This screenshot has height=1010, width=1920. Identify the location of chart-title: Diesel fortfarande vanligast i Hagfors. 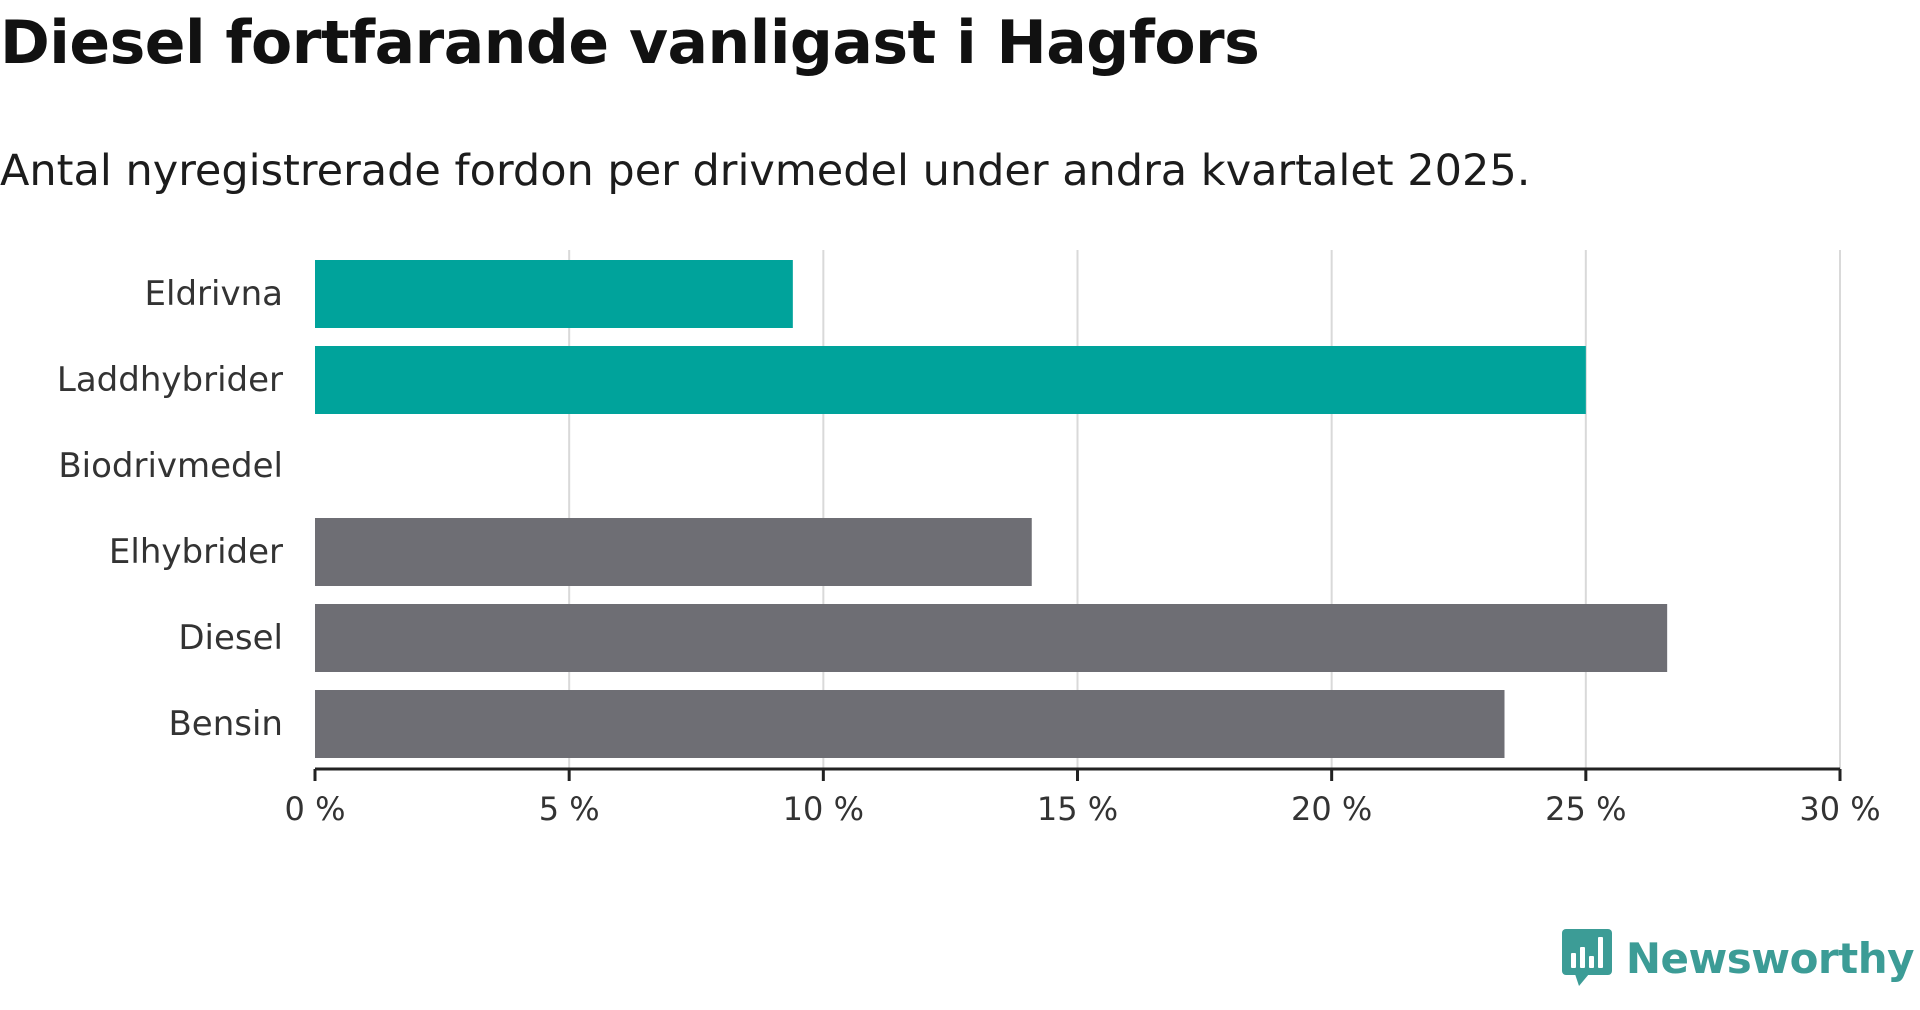
(630, 43).